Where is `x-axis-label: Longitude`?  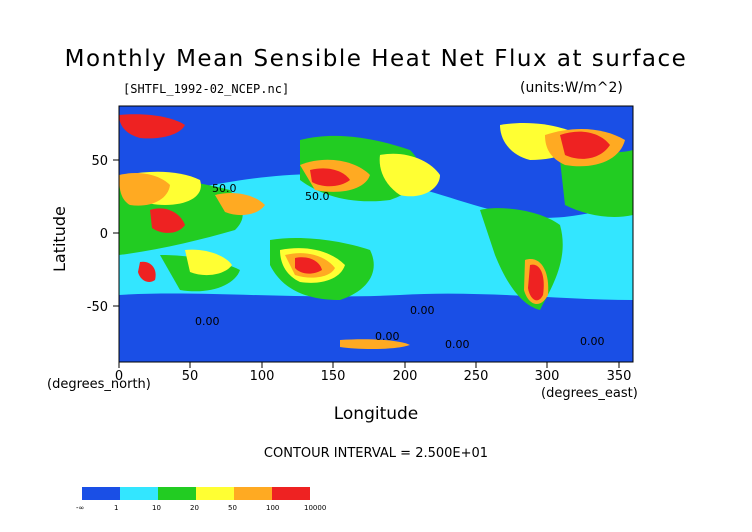
x-axis-label: Longitude is located at coordinates (376, 414).